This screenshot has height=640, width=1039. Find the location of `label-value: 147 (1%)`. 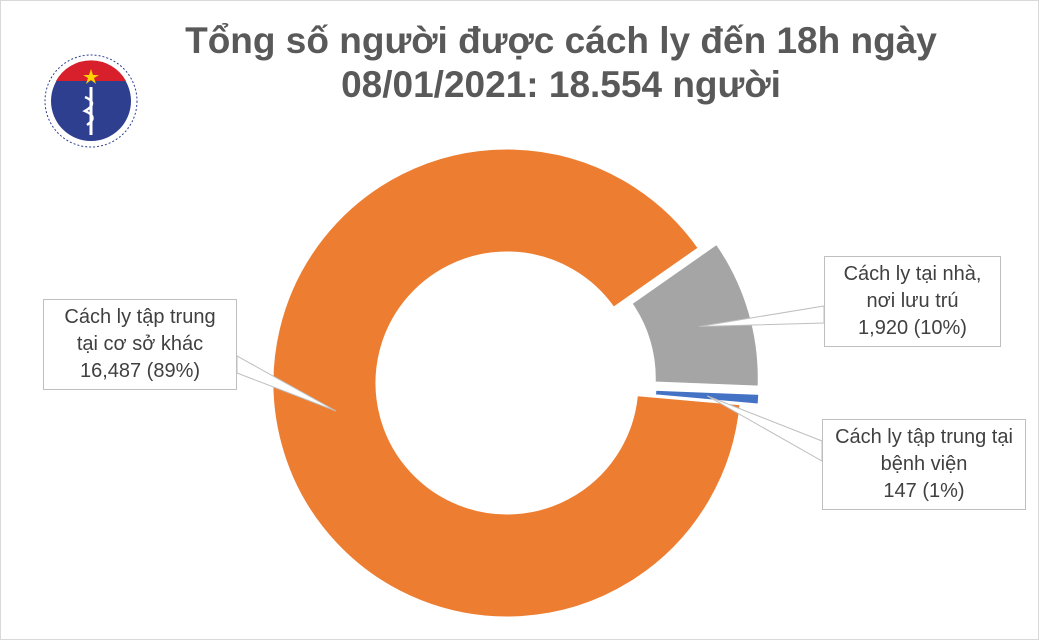

label-value: 147 (1%) is located at coordinates (924, 491).